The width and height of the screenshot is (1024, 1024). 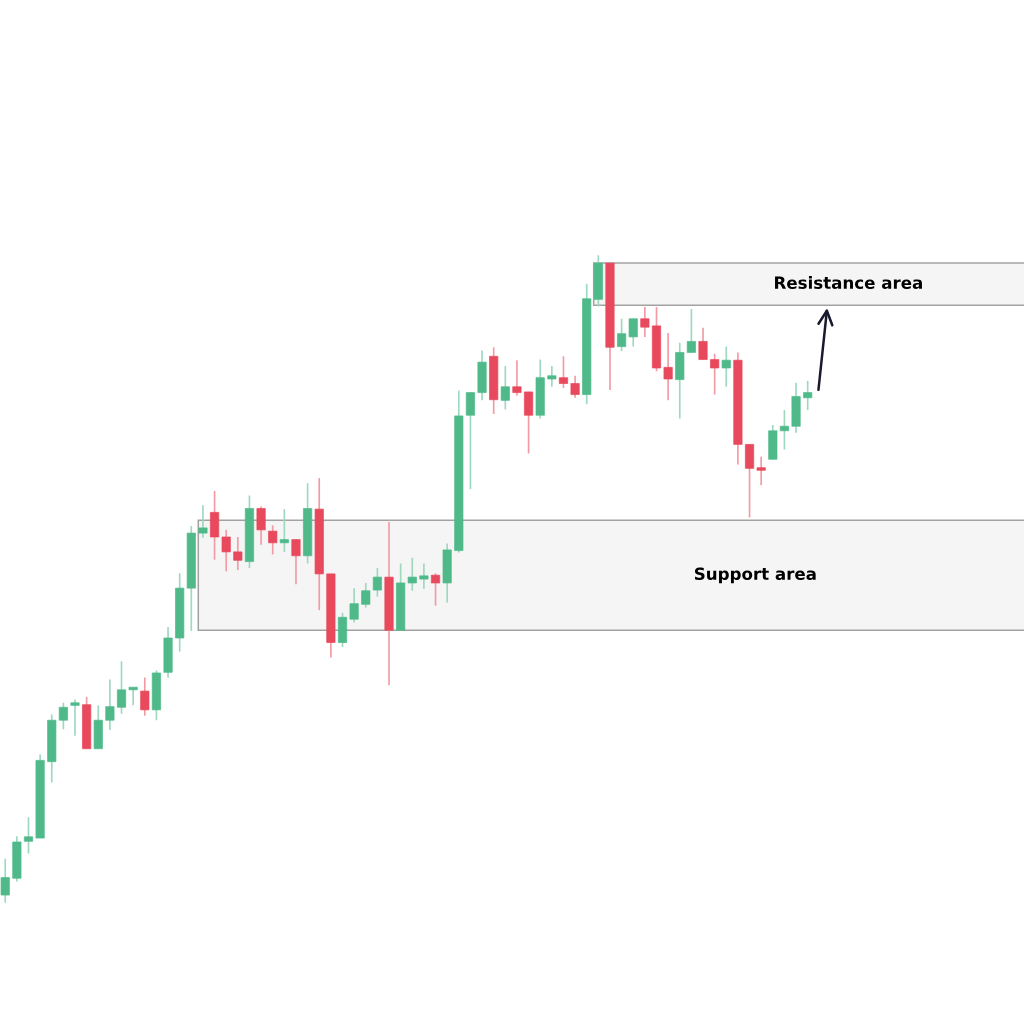 What do you see at coordinates (755, 575) in the screenshot?
I see `band-label: Support area` at bounding box center [755, 575].